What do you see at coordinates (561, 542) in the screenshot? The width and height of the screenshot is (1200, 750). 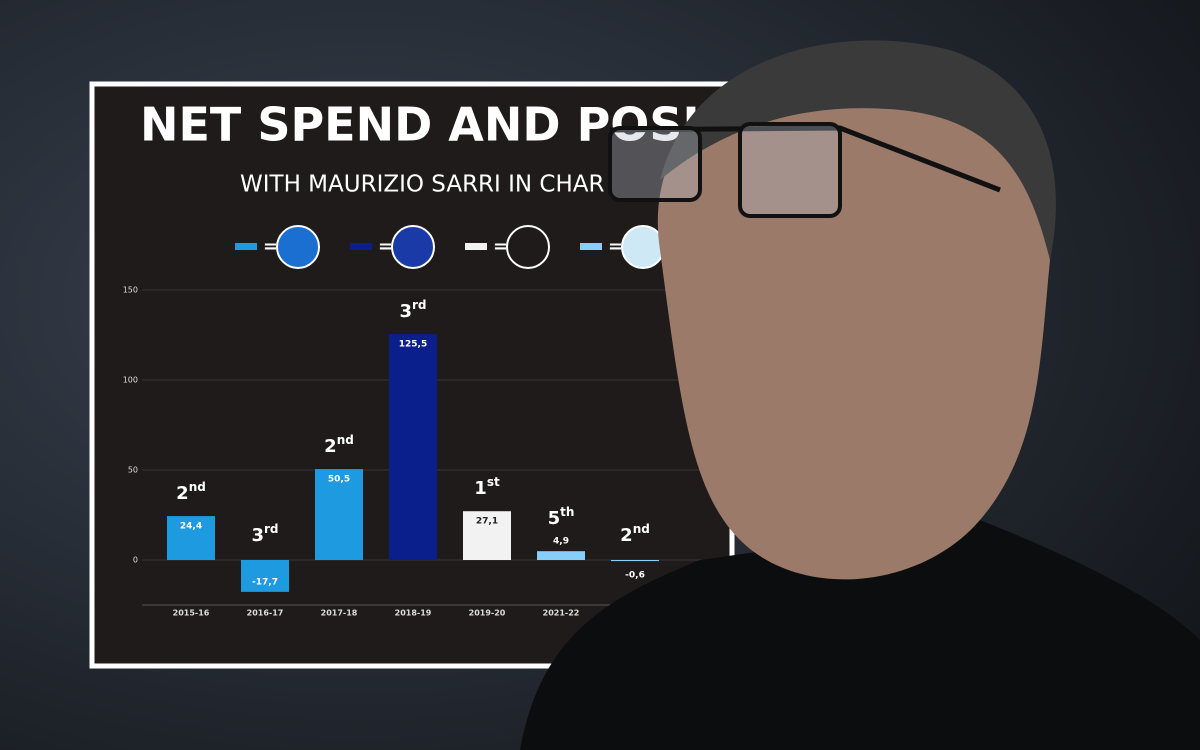 I see `value-label: 4,9` at bounding box center [561, 542].